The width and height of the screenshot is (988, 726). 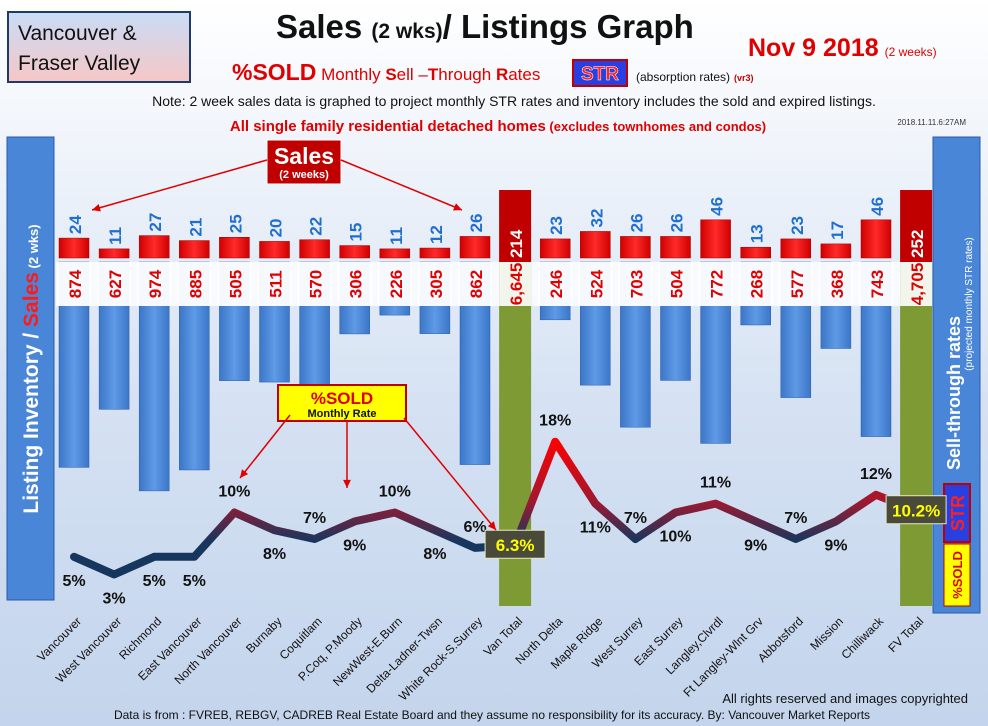 What do you see at coordinates (600, 74) in the screenshot?
I see `str-badge-label: STR` at bounding box center [600, 74].